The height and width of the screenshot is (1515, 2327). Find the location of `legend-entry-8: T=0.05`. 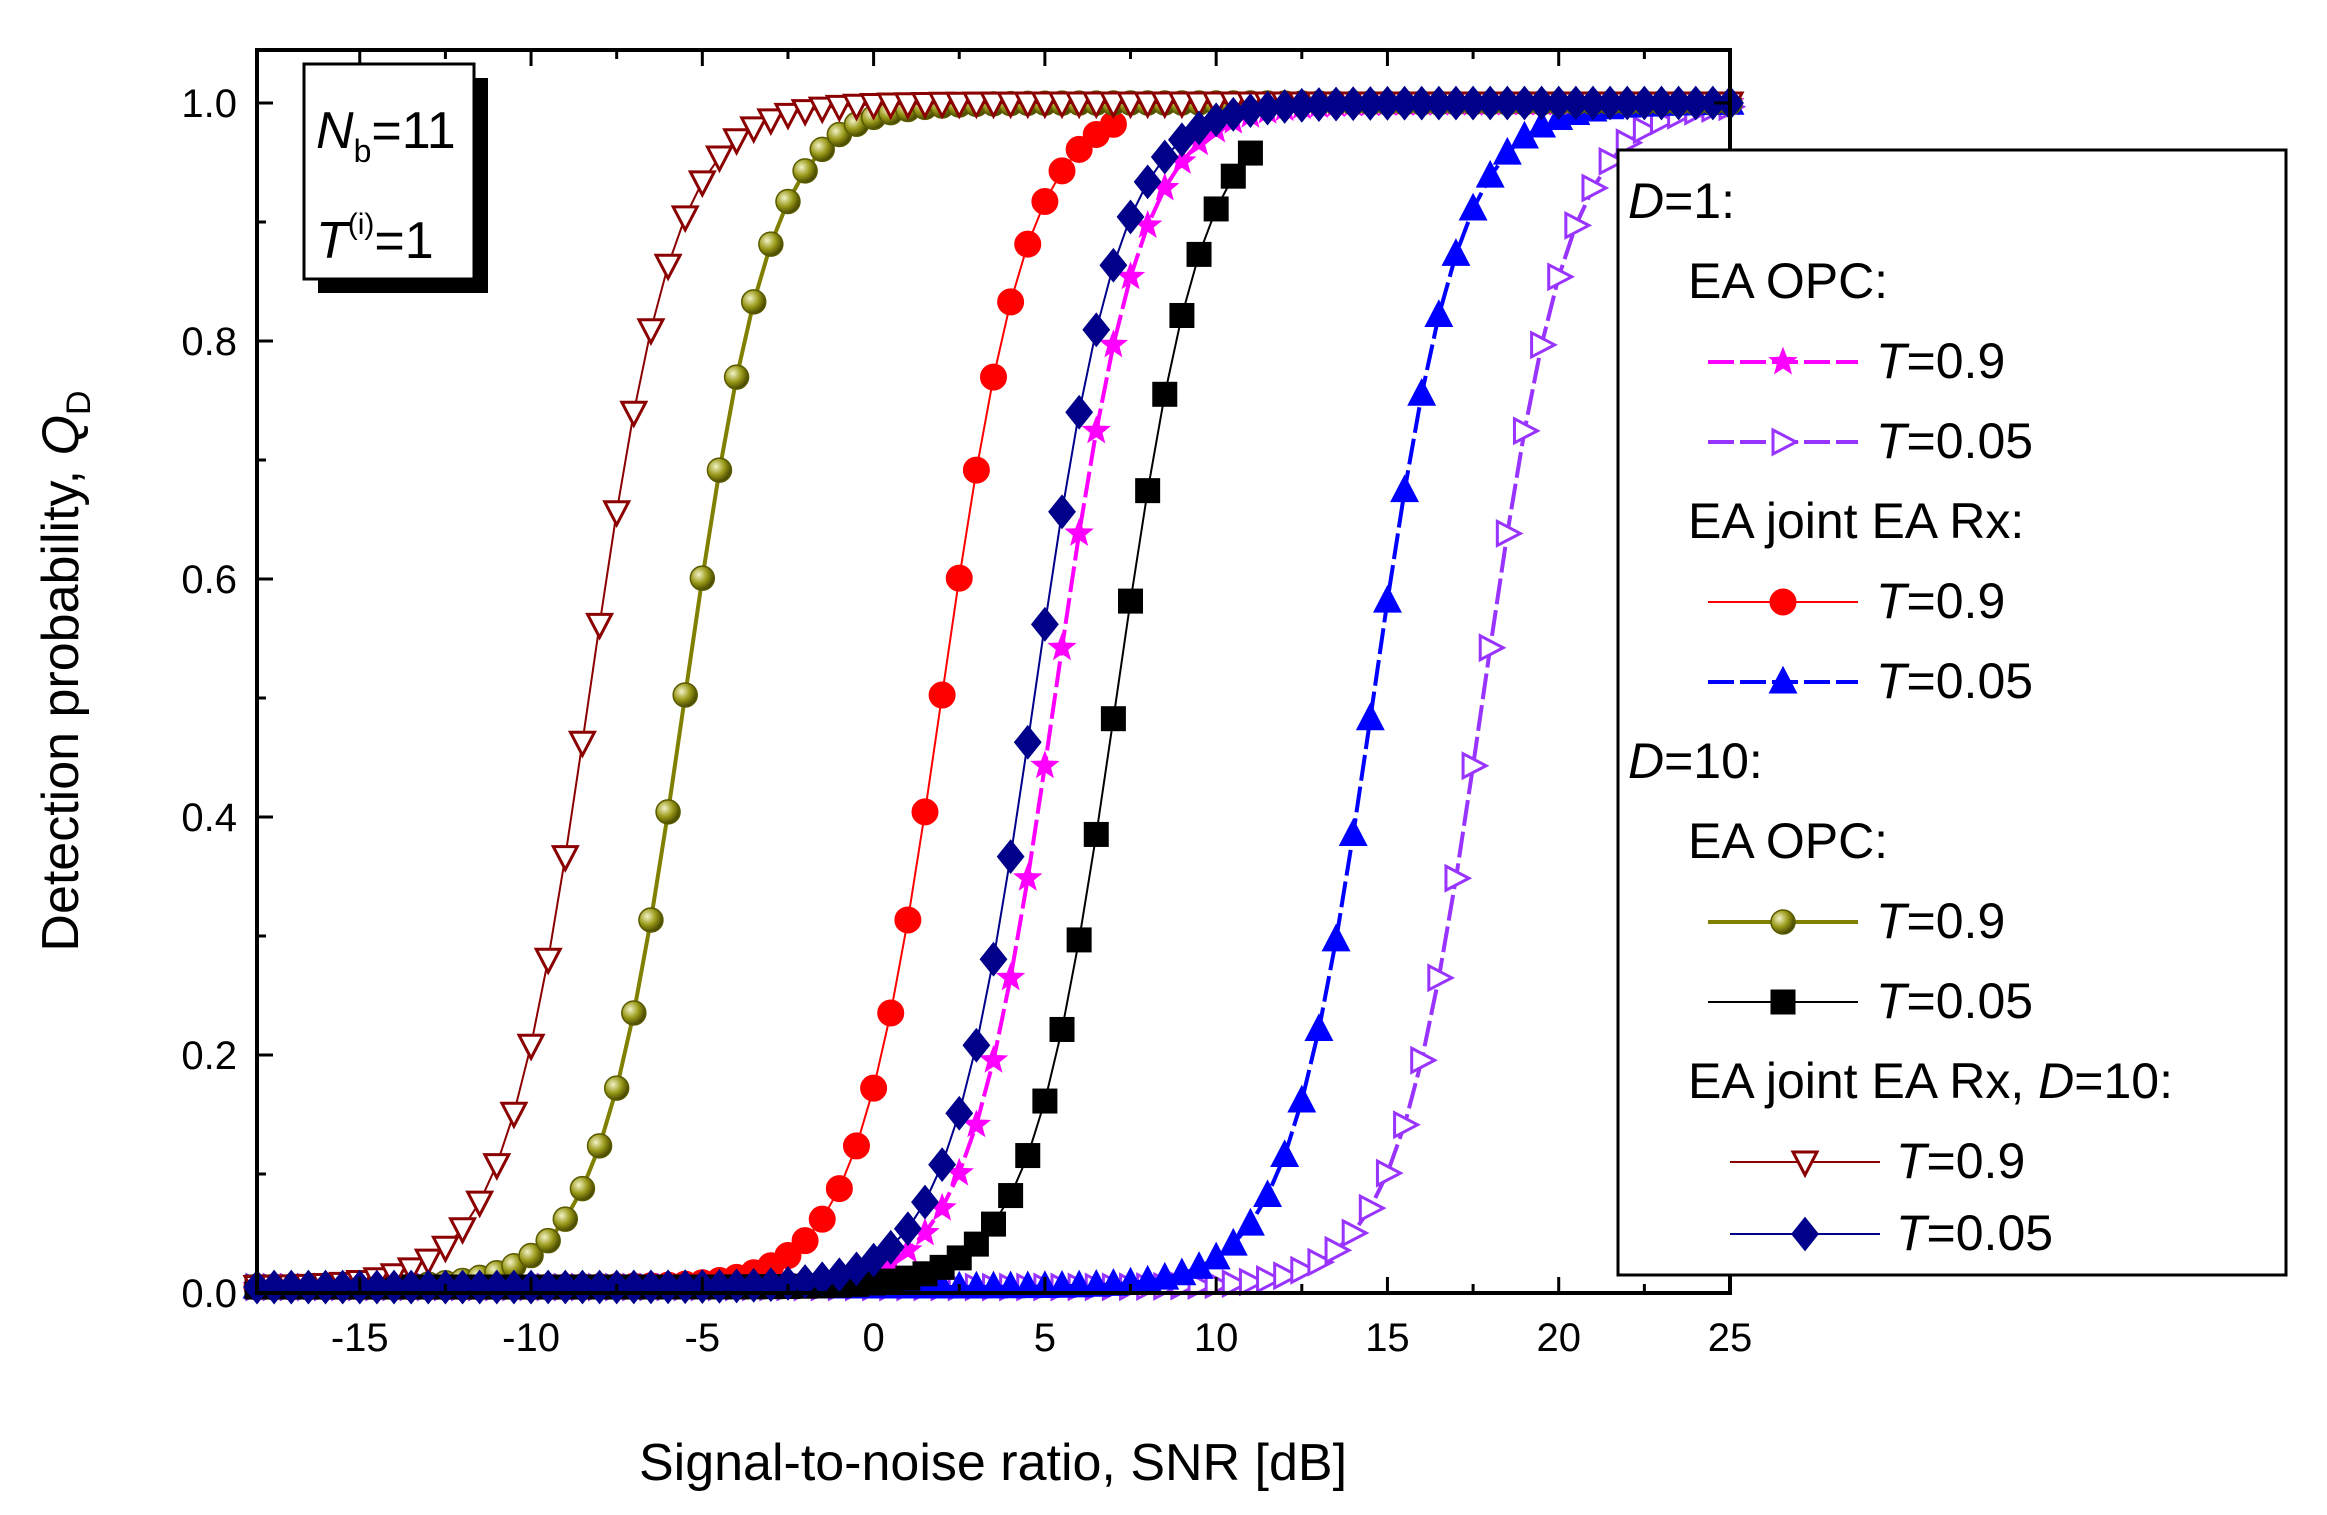

legend-entry-8: T=0.05 is located at coordinates (1891, 1233).